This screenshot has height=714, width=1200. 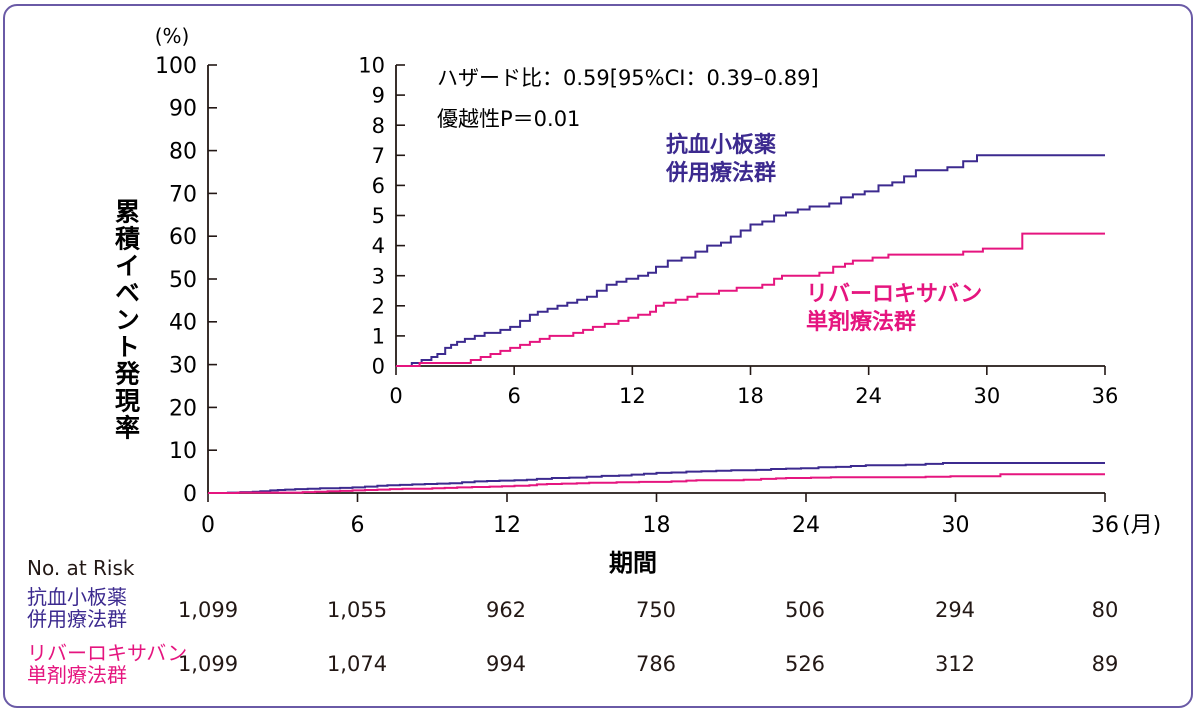 I want to click on main-x-tick-label: 18, so click(x=657, y=525).